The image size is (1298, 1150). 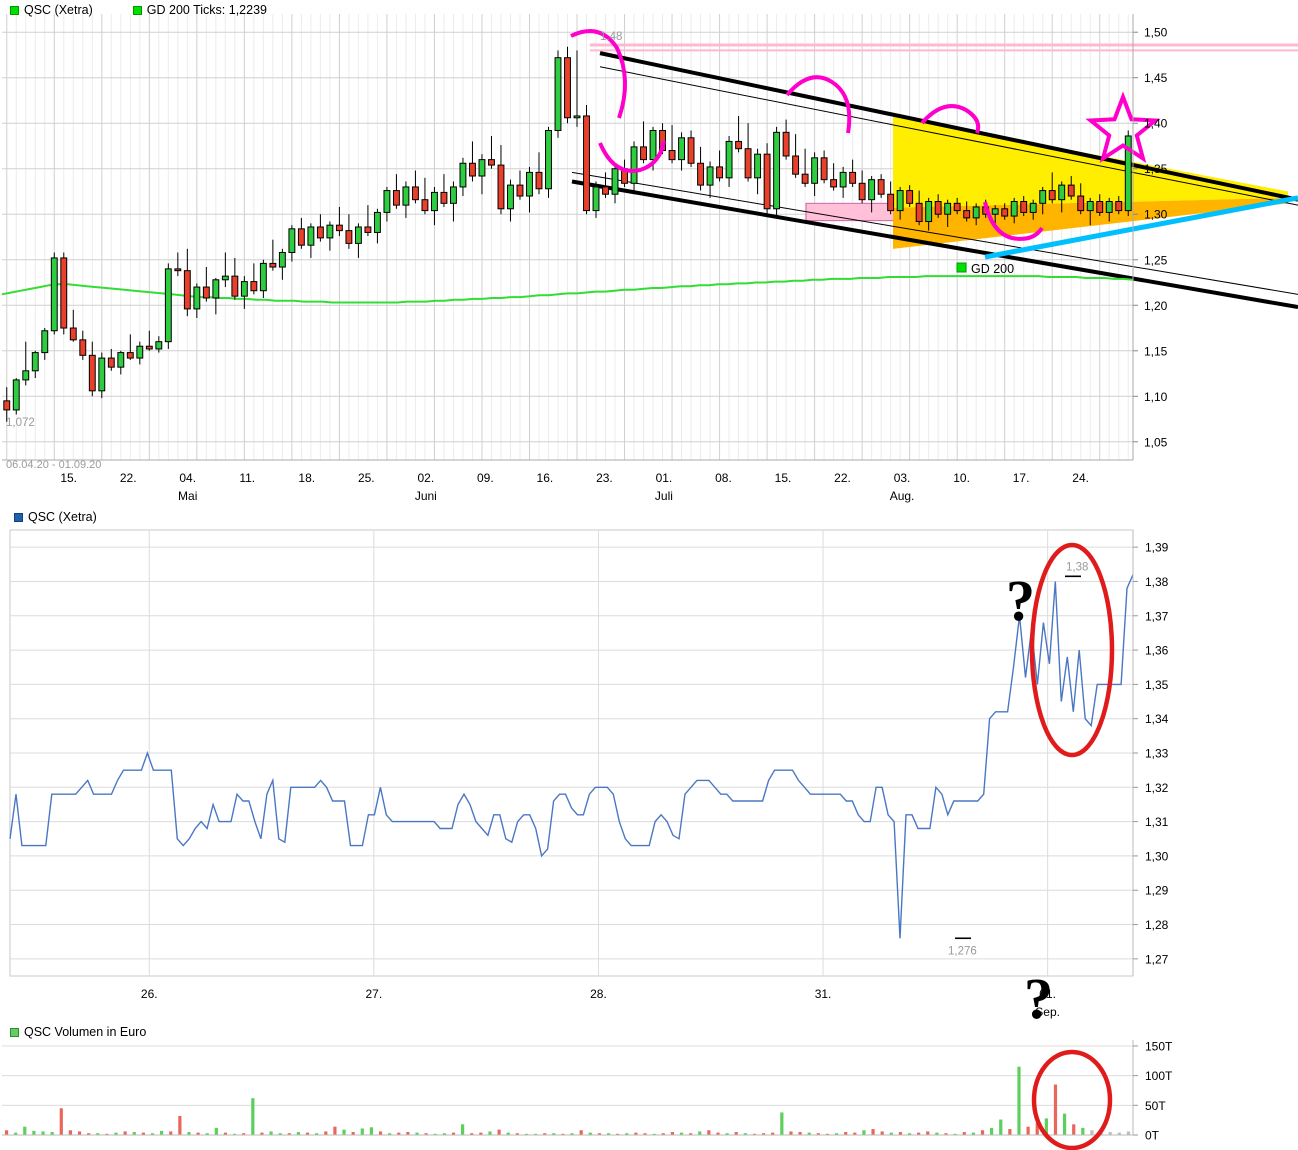 I want to click on daily-y-tick: 1,05, so click(x=1156, y=442).